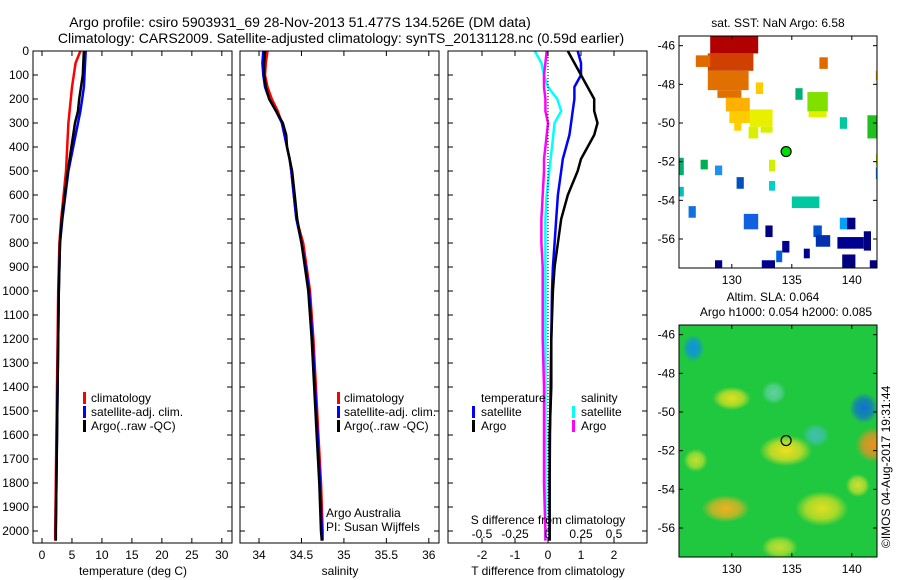  What do you see at coordinates (373, 527) in the screenshot?
I see `annotation-line2: PI: Susan Wijffels` at bounding box center [373, 527].